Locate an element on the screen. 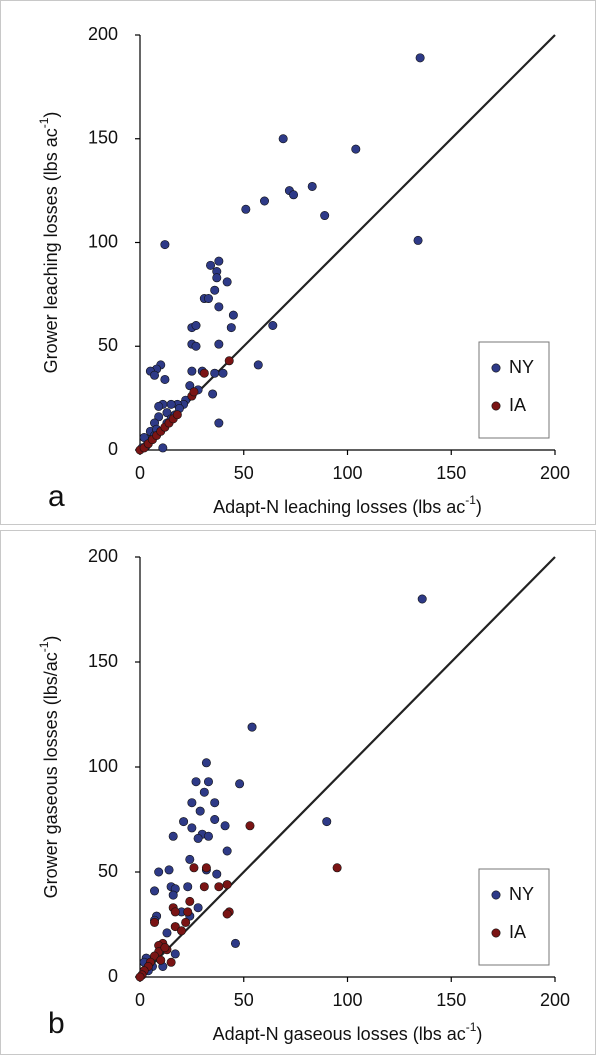 Image resolution: width=596 pixels, height=1055 pixels. x-axis-label-end: ) is located at coordinates (479, 507).